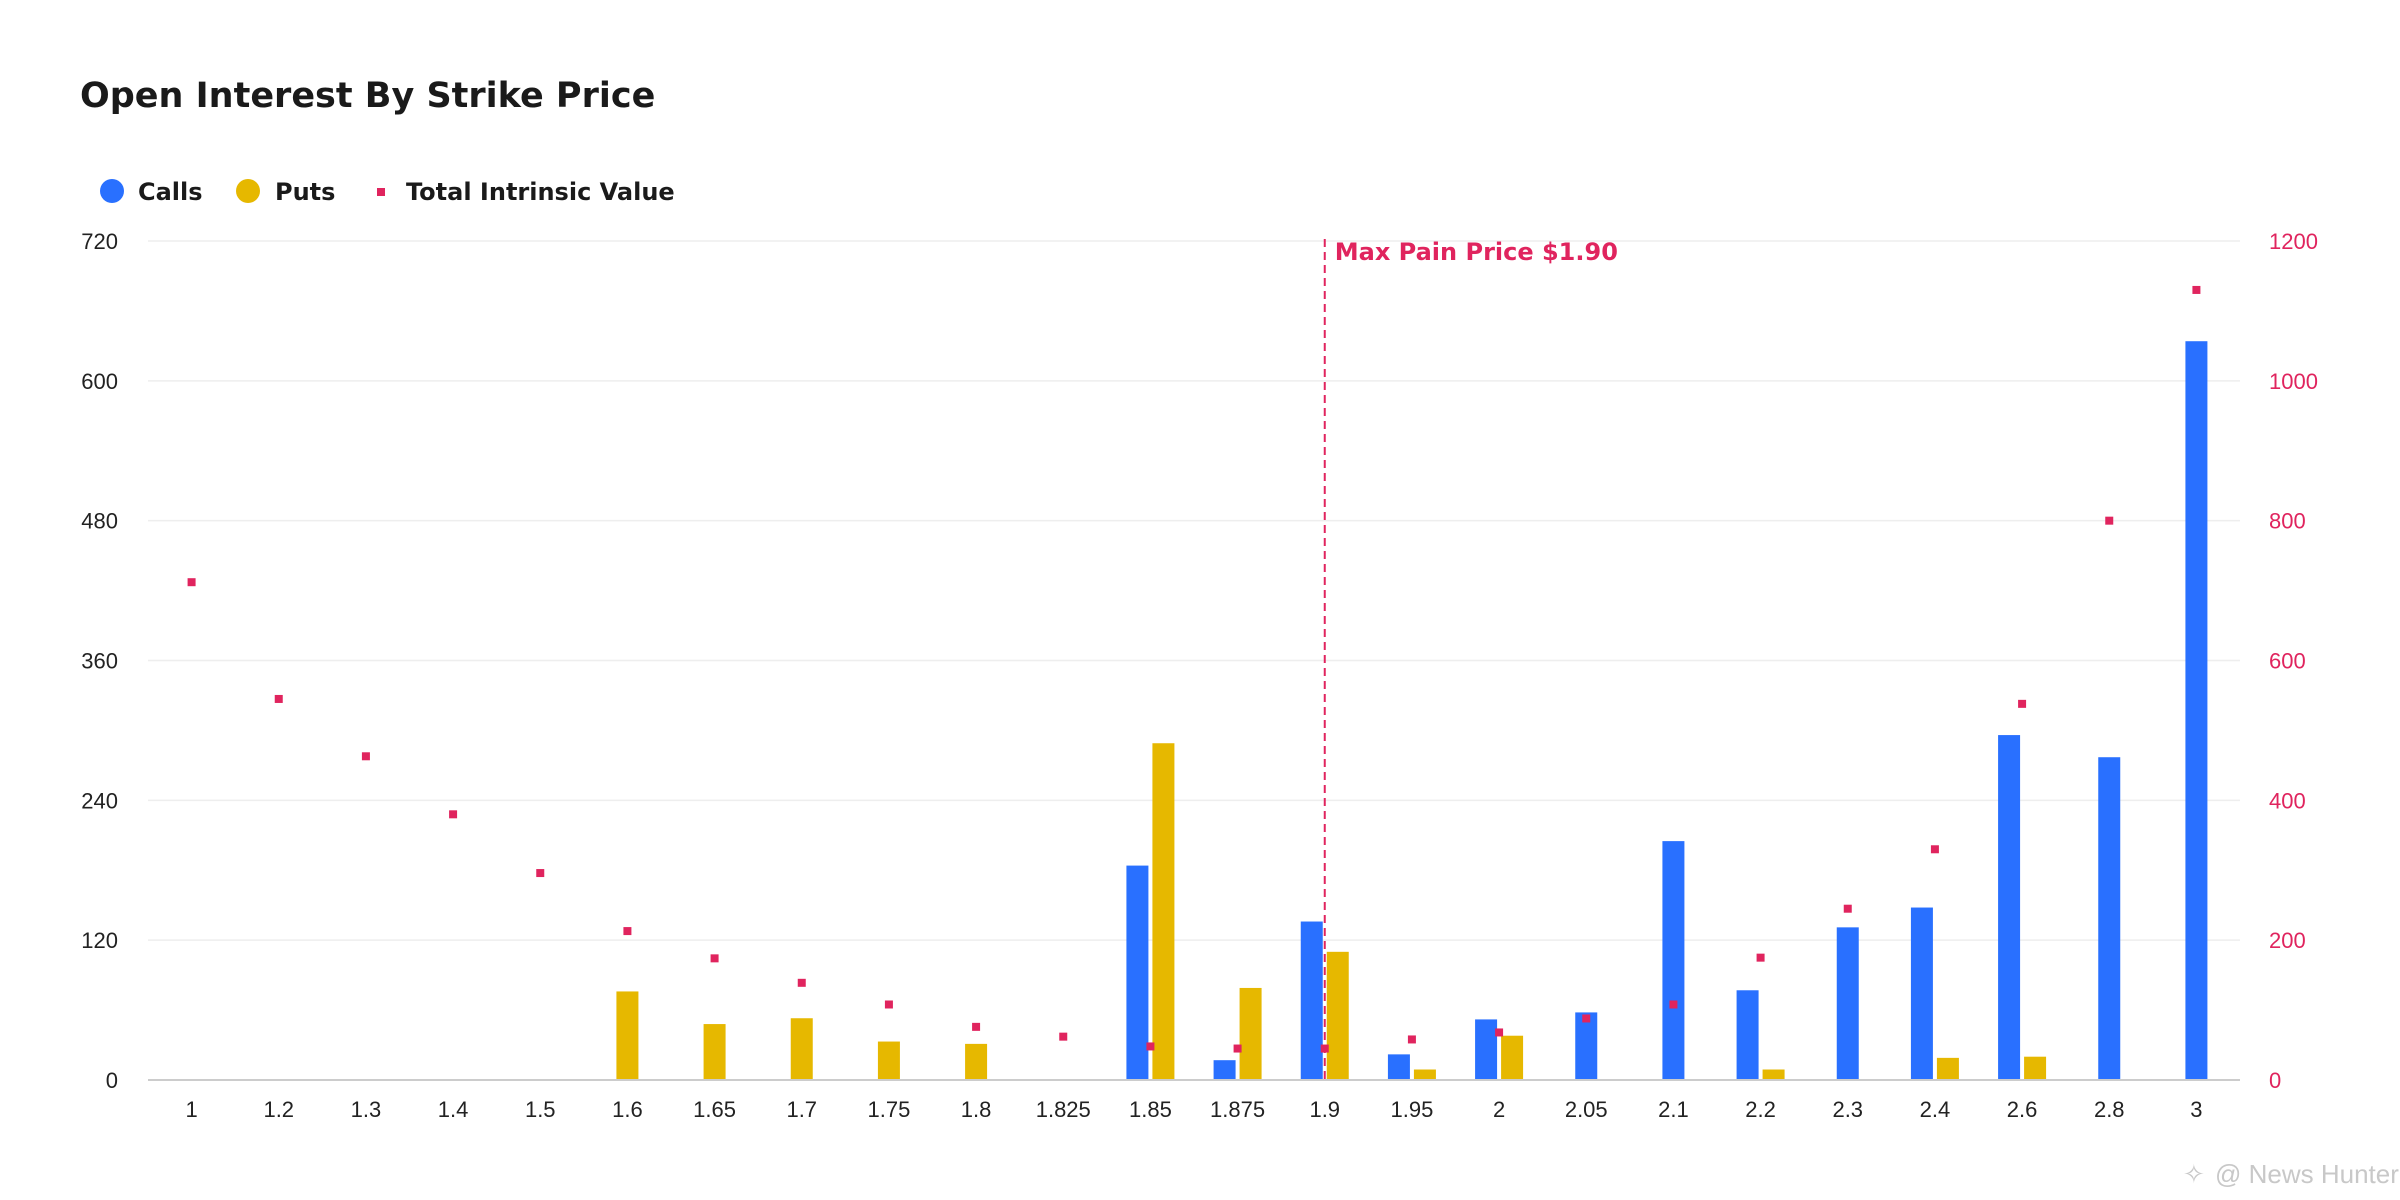 The width and height of the screenshot is (2400, 1200). Describe the element at coordinates (2109, 1109) in the screenshot. I see `x-tick-label: 2.8` at that location.